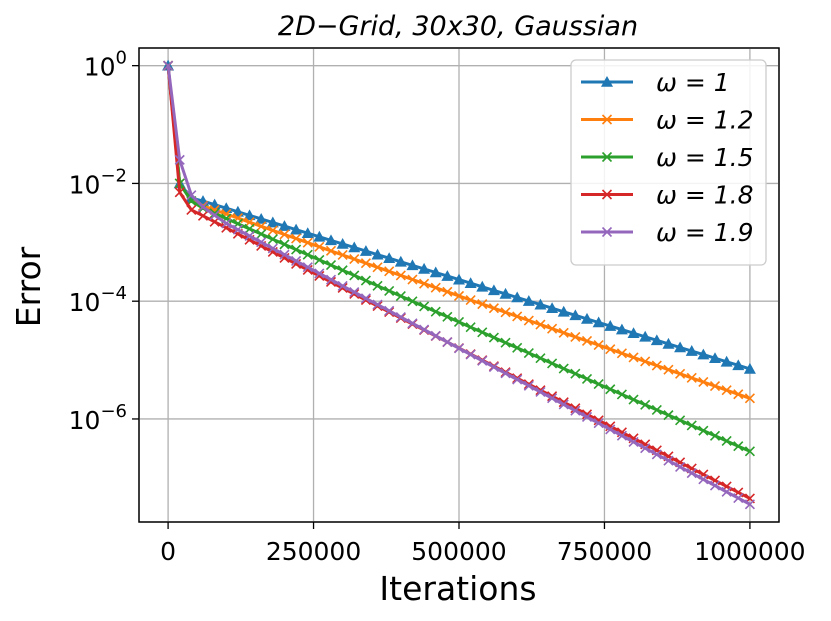  Describe the element at coordinates (98, 182) in the screenshot. I see `y-tick-label: 10⁻²` at that location.